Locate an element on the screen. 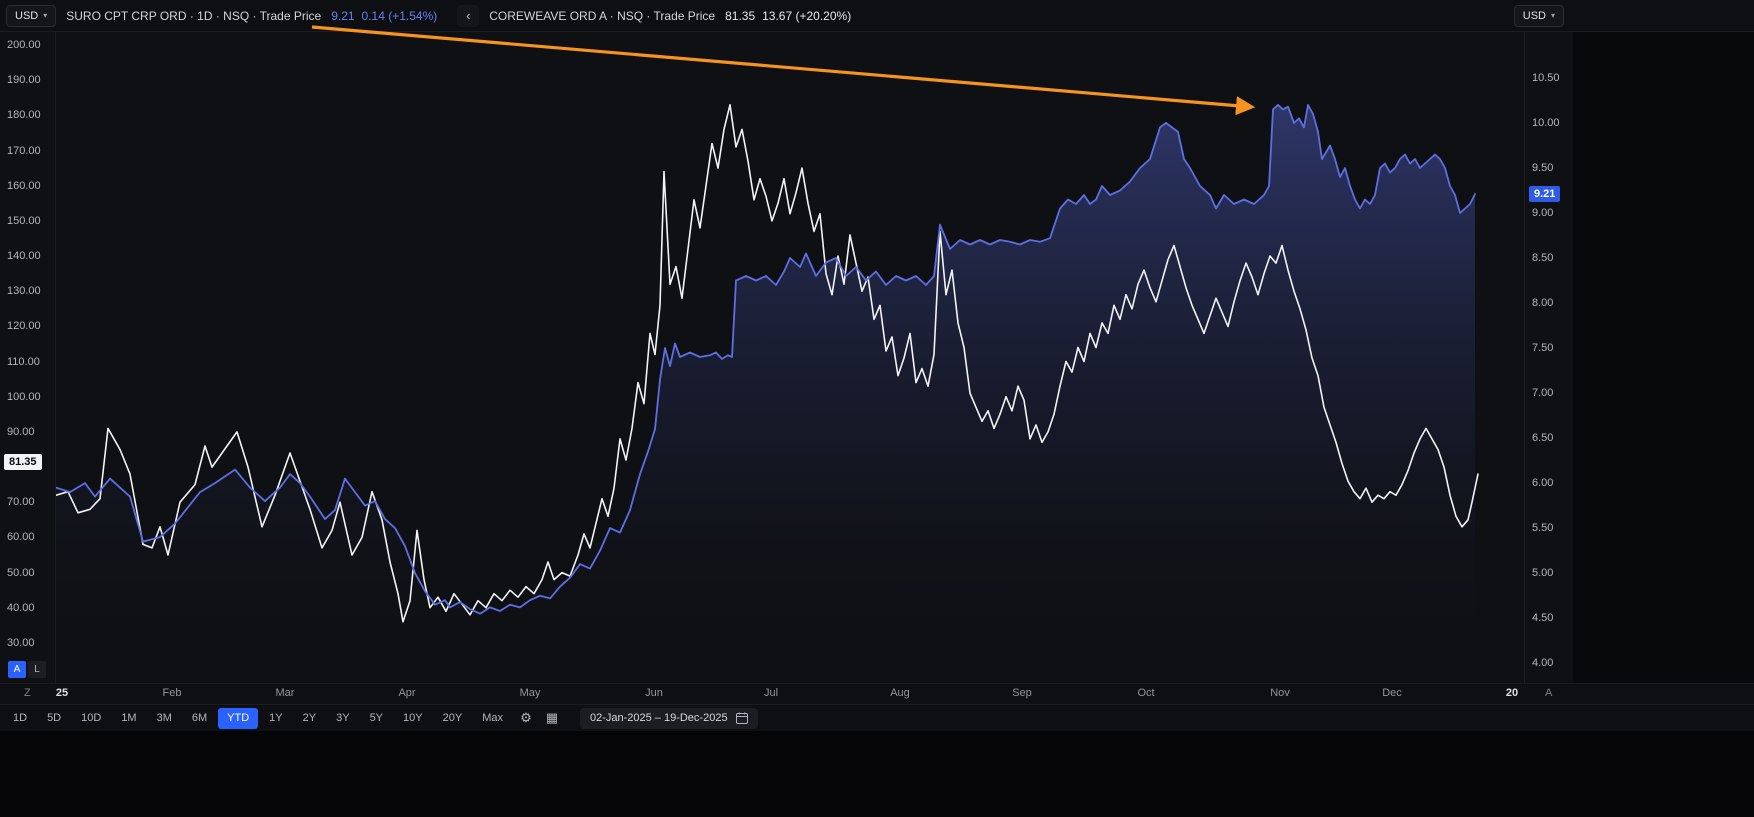  currency-label-right: USD is located at coordinates (1534, 15).